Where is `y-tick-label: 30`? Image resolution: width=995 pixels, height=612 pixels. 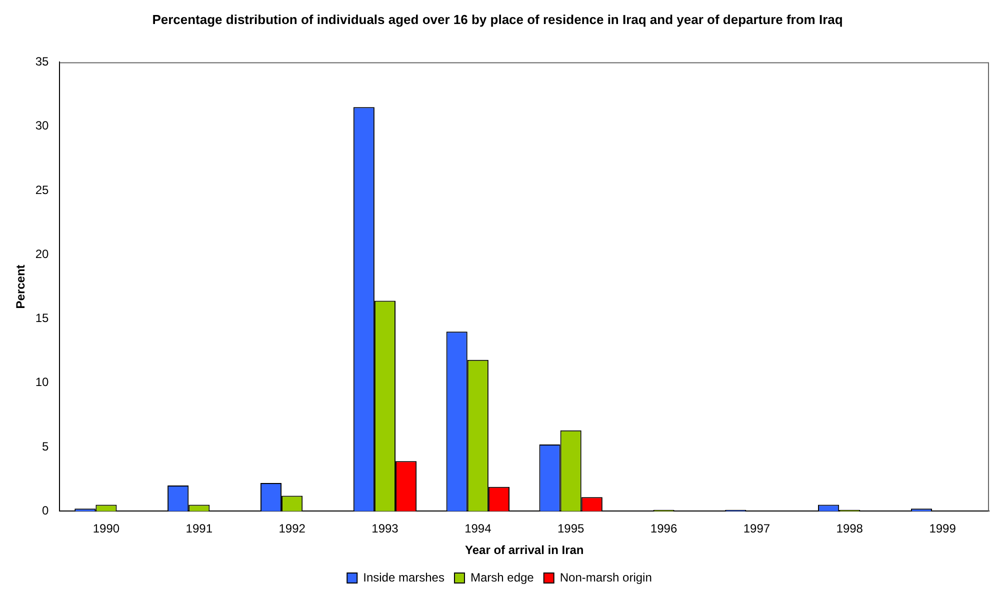 y-tick-label: 30 is located at coordinates (42, 125).